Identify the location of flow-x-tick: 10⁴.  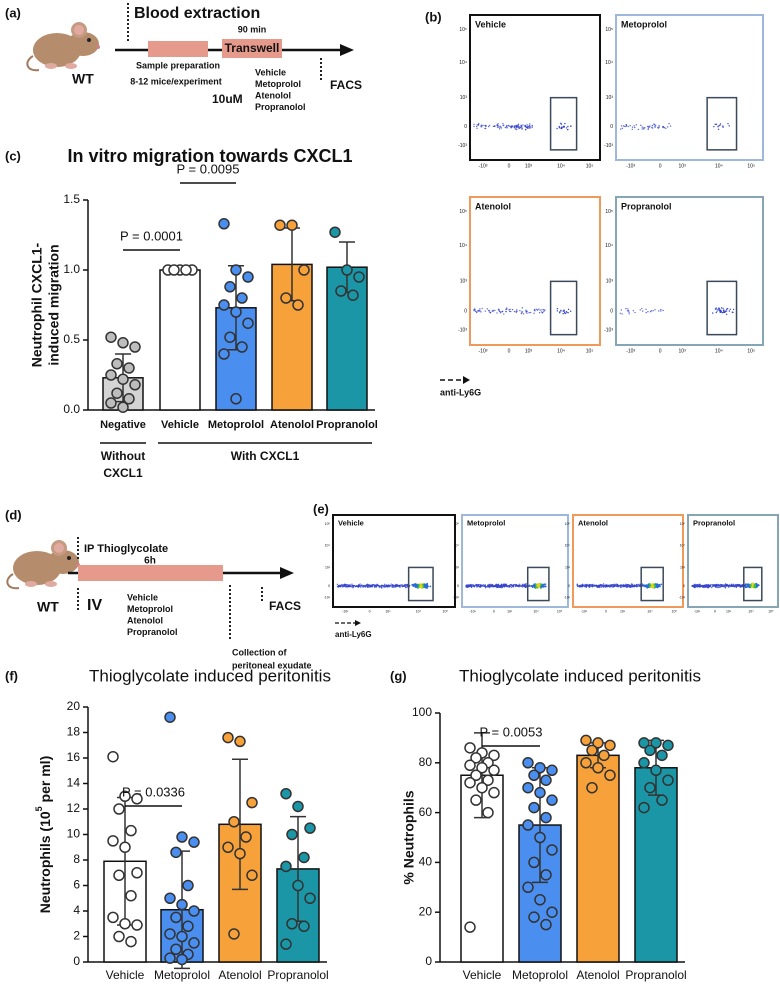
(561, 351).